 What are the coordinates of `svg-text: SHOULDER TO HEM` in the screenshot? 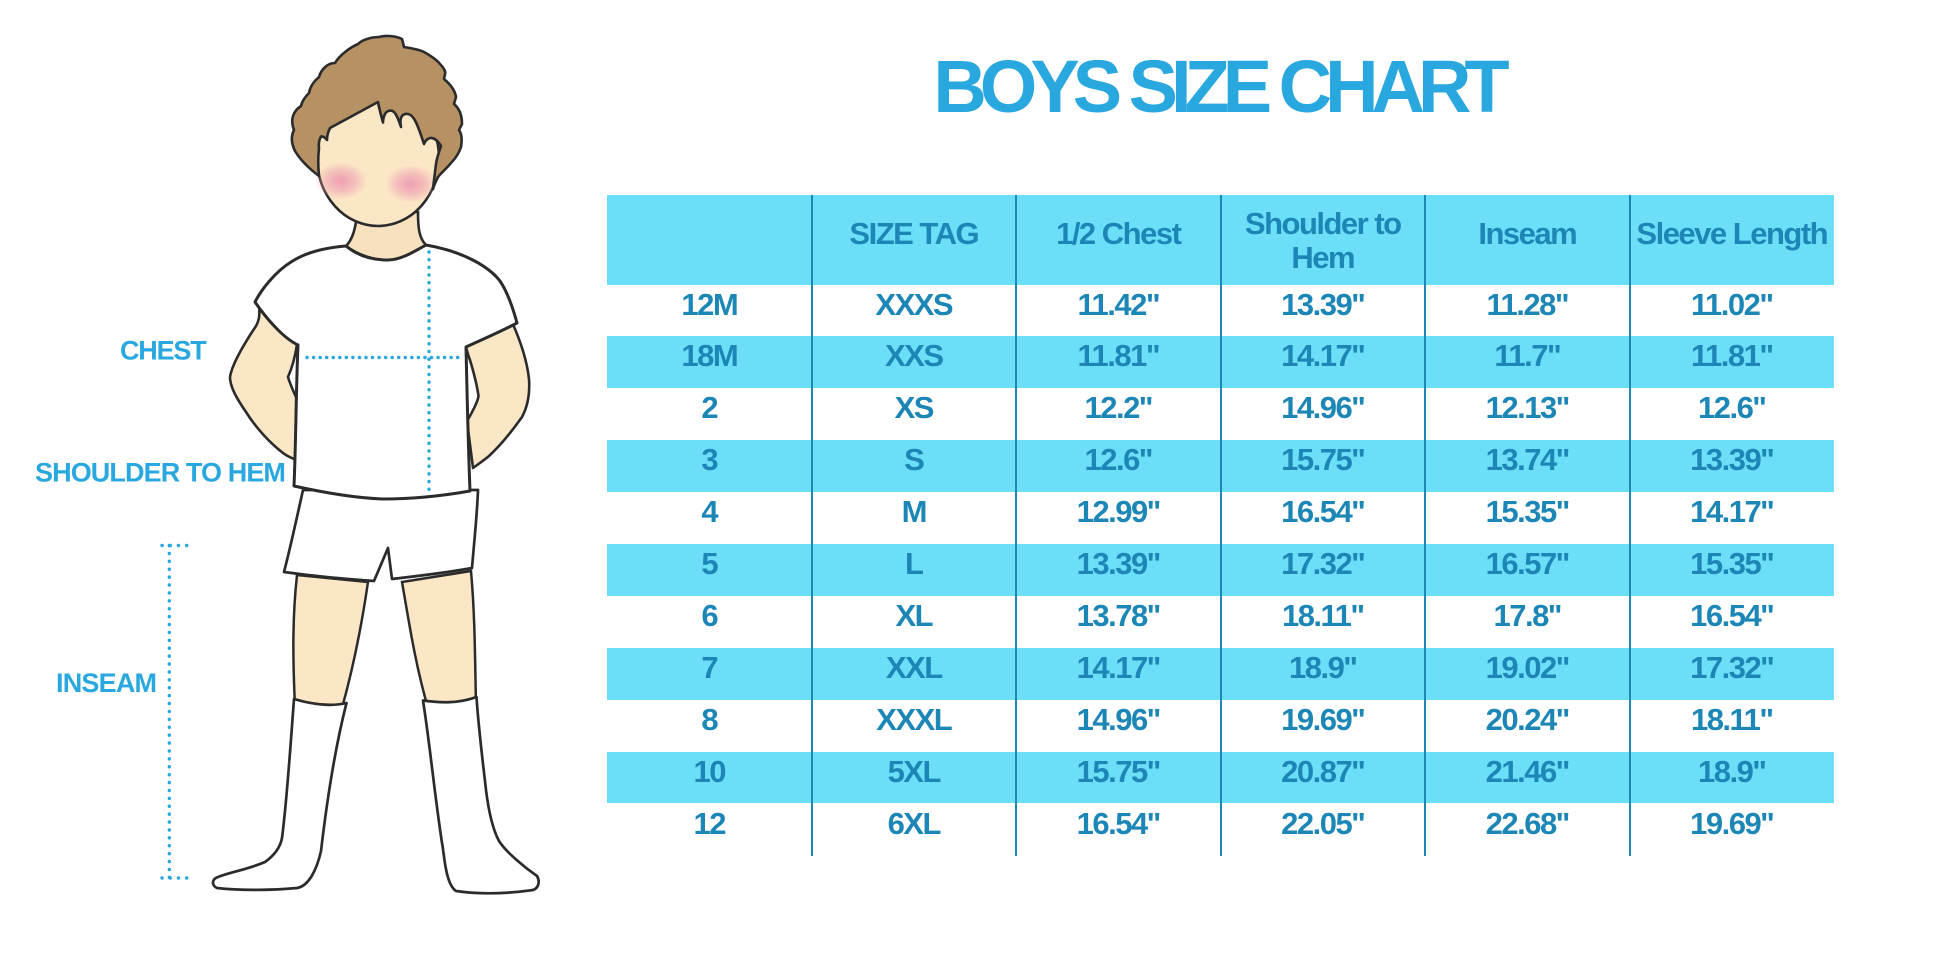 It's located at (160, 473).